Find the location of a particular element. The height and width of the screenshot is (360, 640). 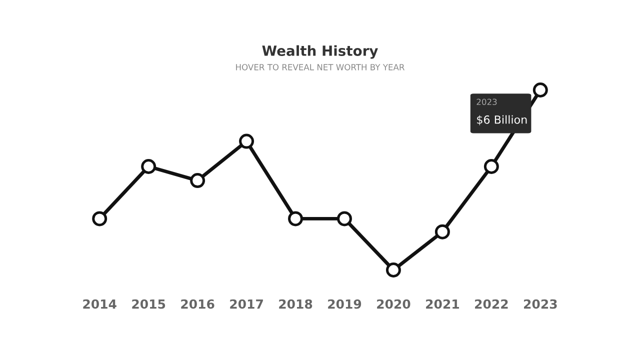

chart-title: Wealth History is located at coordinates (320, 52).